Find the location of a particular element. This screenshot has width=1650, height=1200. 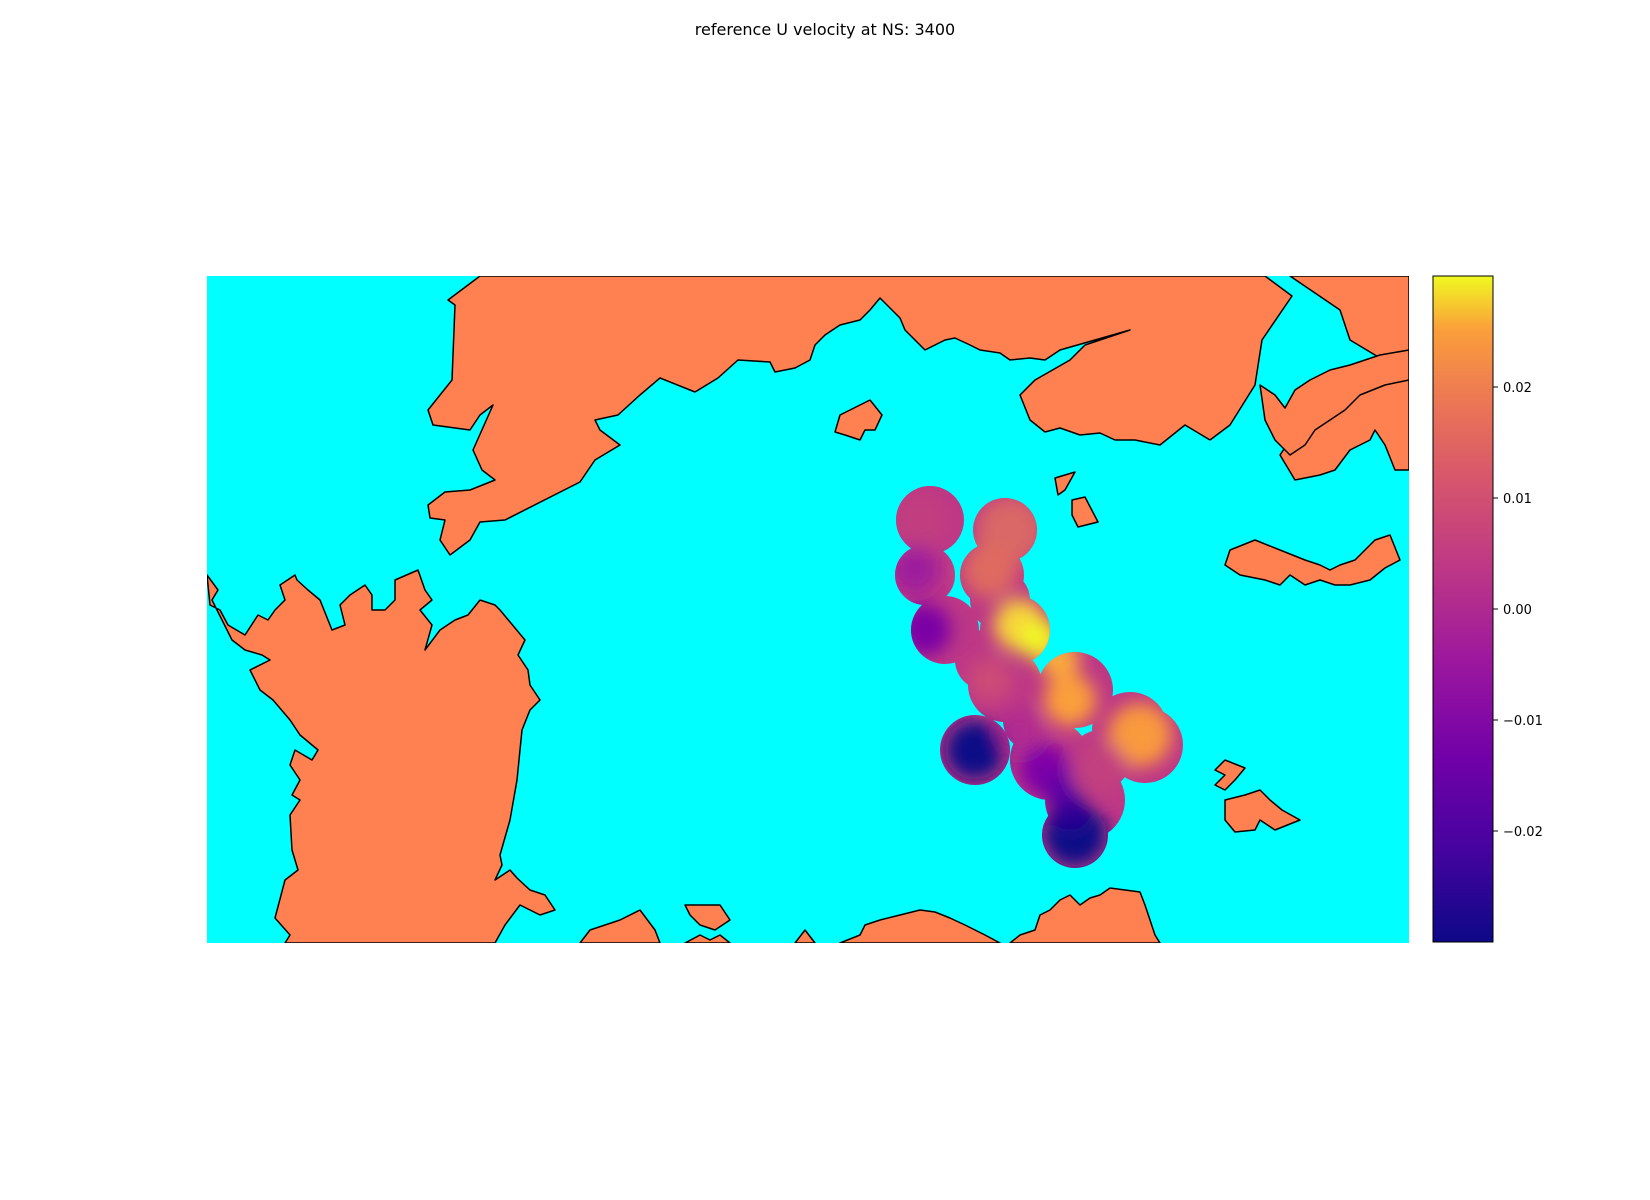

colorbar: 0.02 0.01 0.00 −0.01 −0.02 is located at coordinates (1487, 609).